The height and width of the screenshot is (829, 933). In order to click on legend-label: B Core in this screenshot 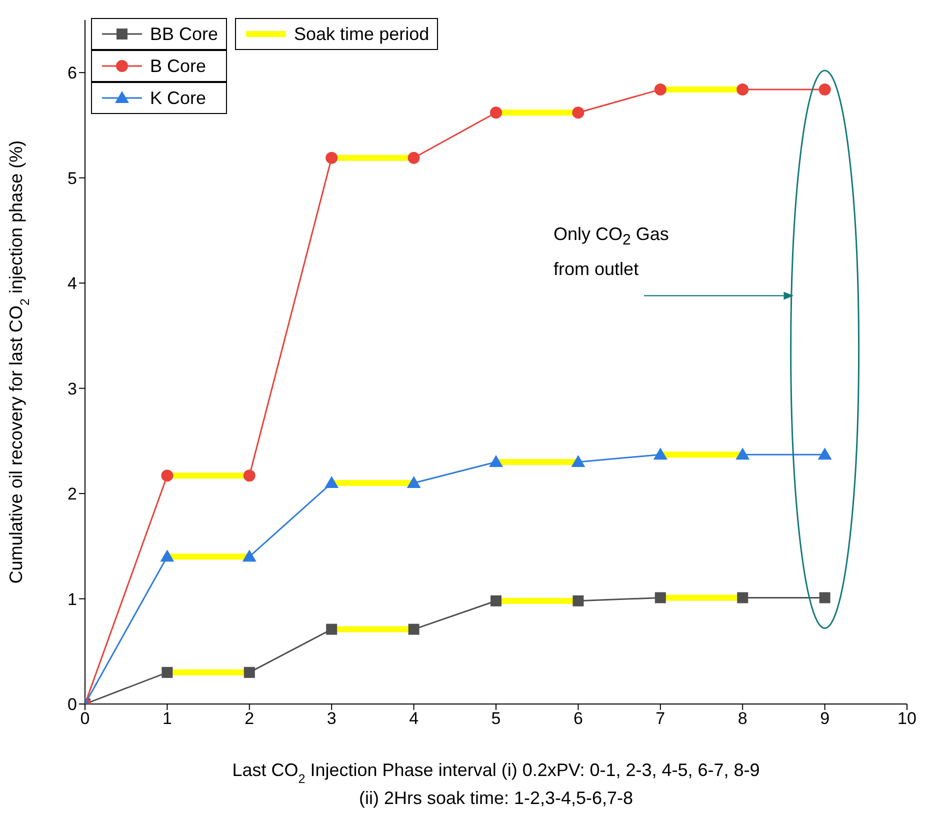, I will do `click(178, 66)`.